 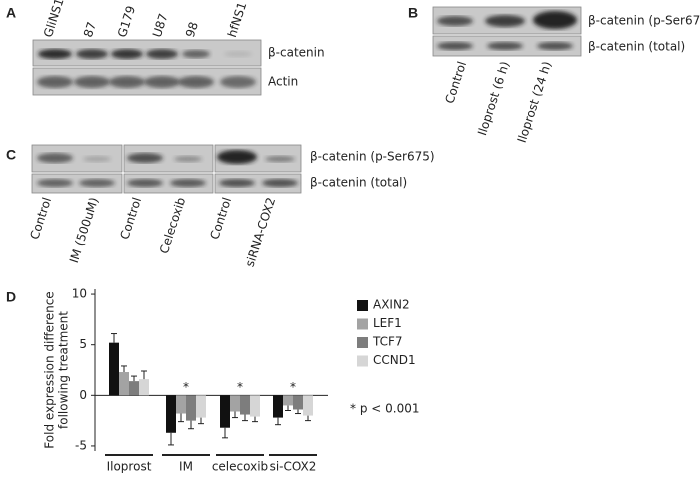 I want to click on note: * p < 0.001, so click(x=384, y=409).